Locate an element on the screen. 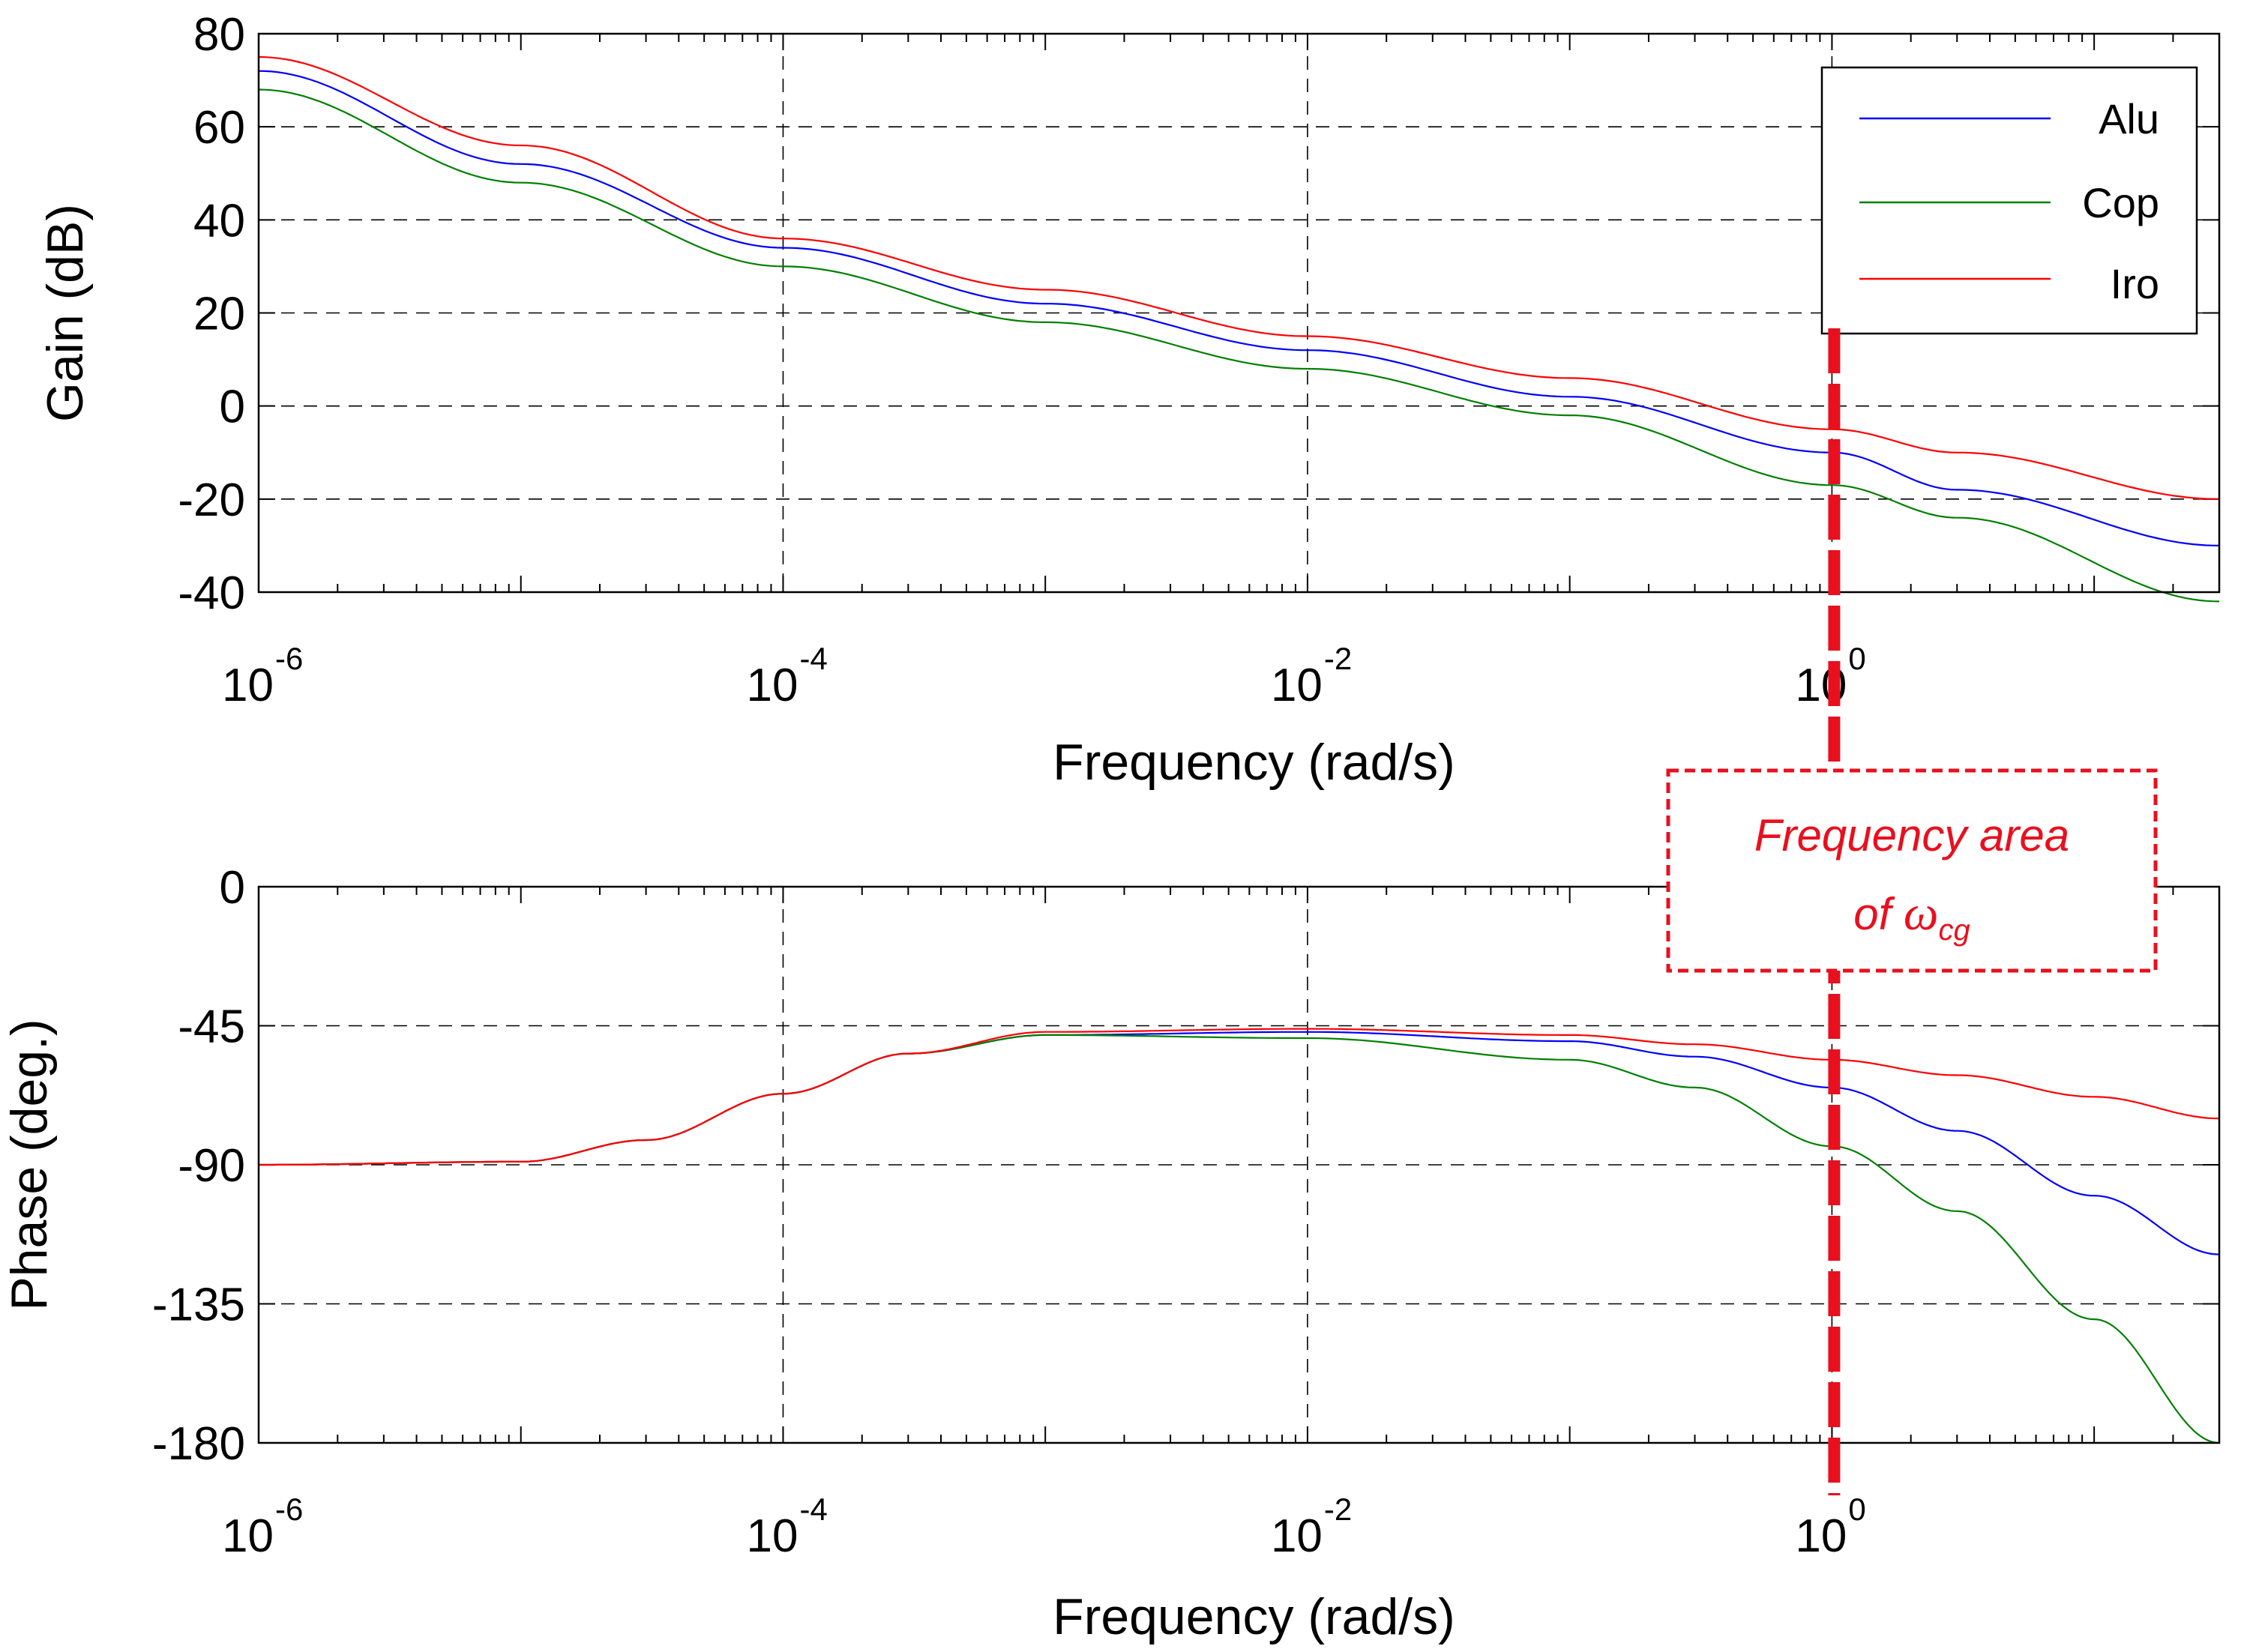  gain-y-tick-label: 40 is located at coordinates (219, 221).